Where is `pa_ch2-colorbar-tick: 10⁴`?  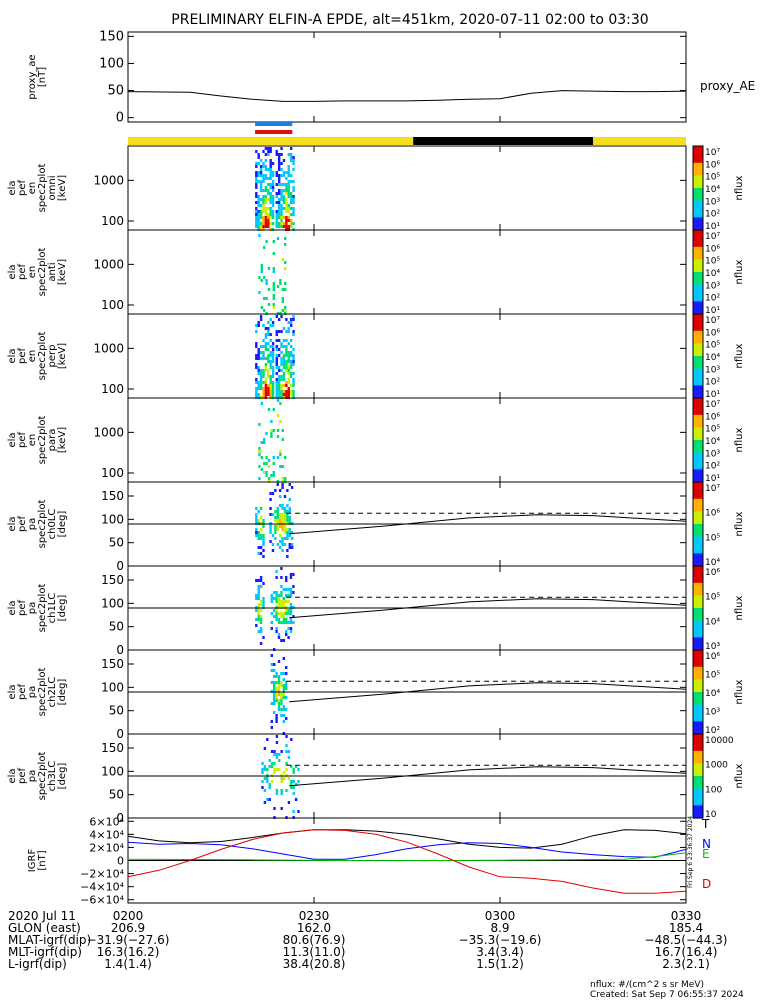 pa_ch2-colorbar-tick: 10⁴ is located at coordinates (712, 694).